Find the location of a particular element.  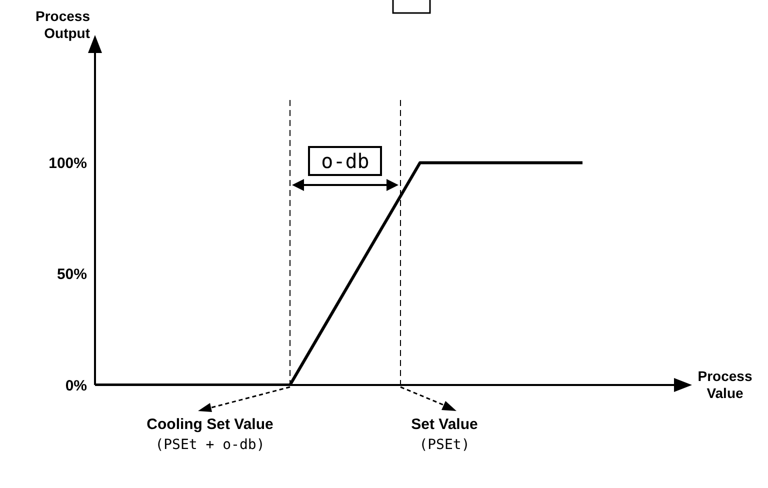

y-tick-label: 0% is located at coordinates (76, 385).